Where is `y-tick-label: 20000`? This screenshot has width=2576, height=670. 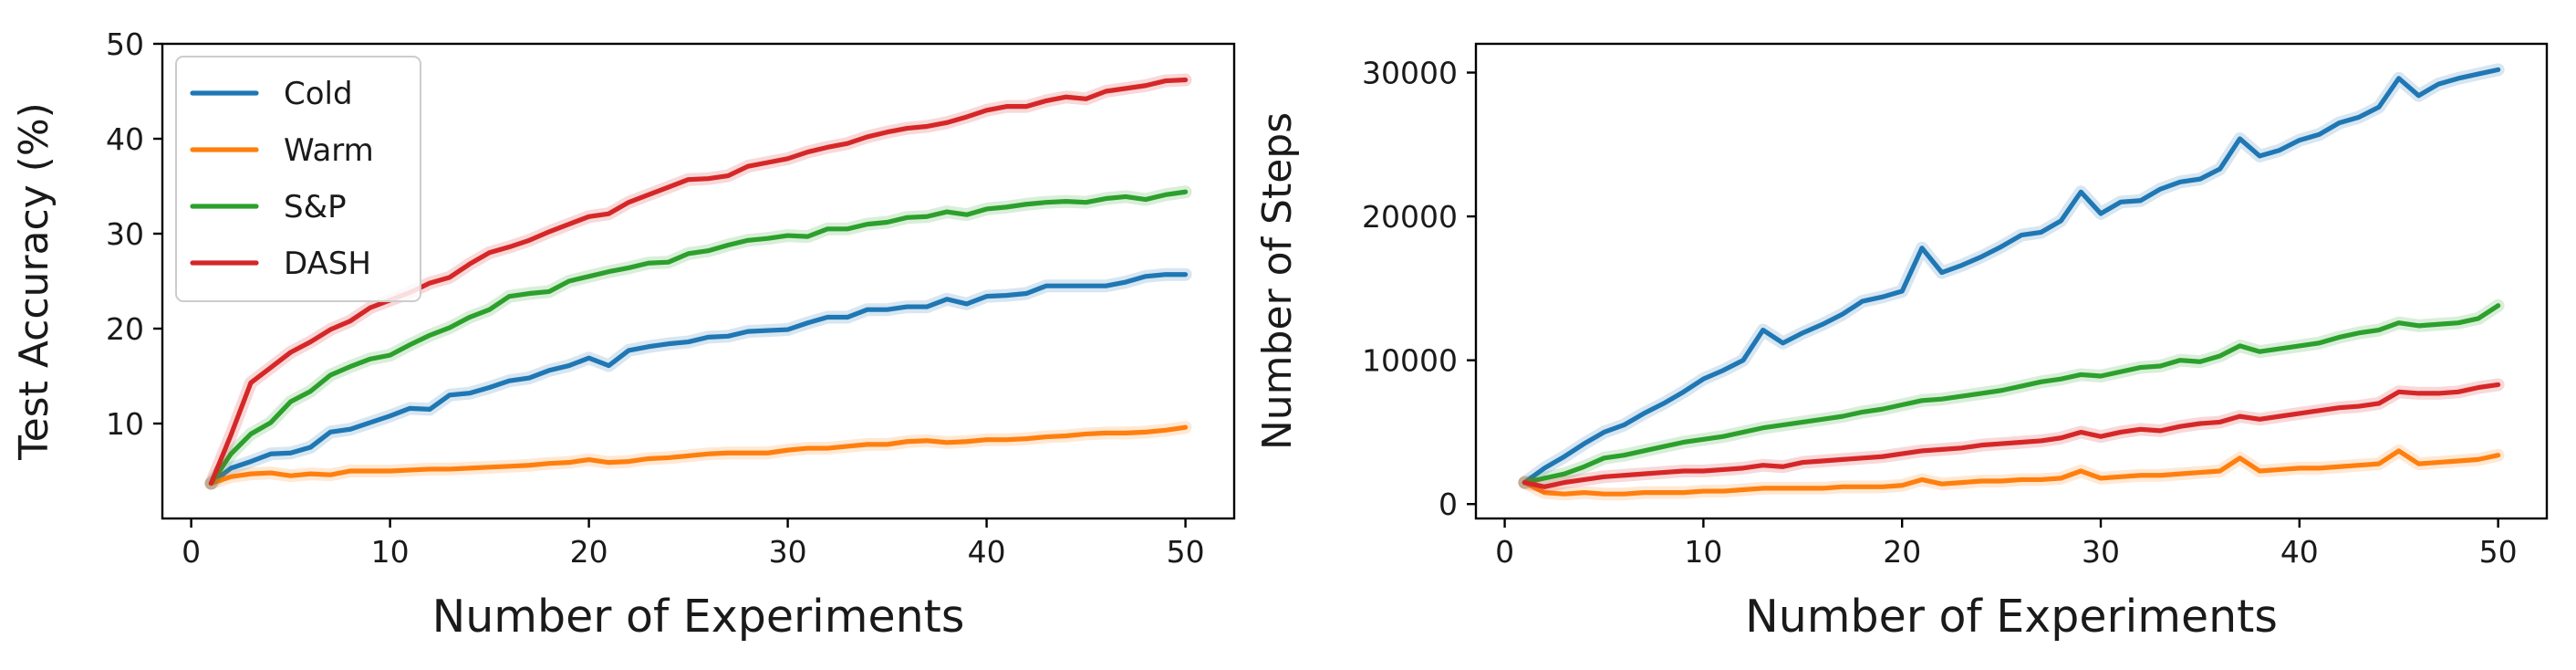
y-tick-label: 20000 is located at coordinates (1410, 217).